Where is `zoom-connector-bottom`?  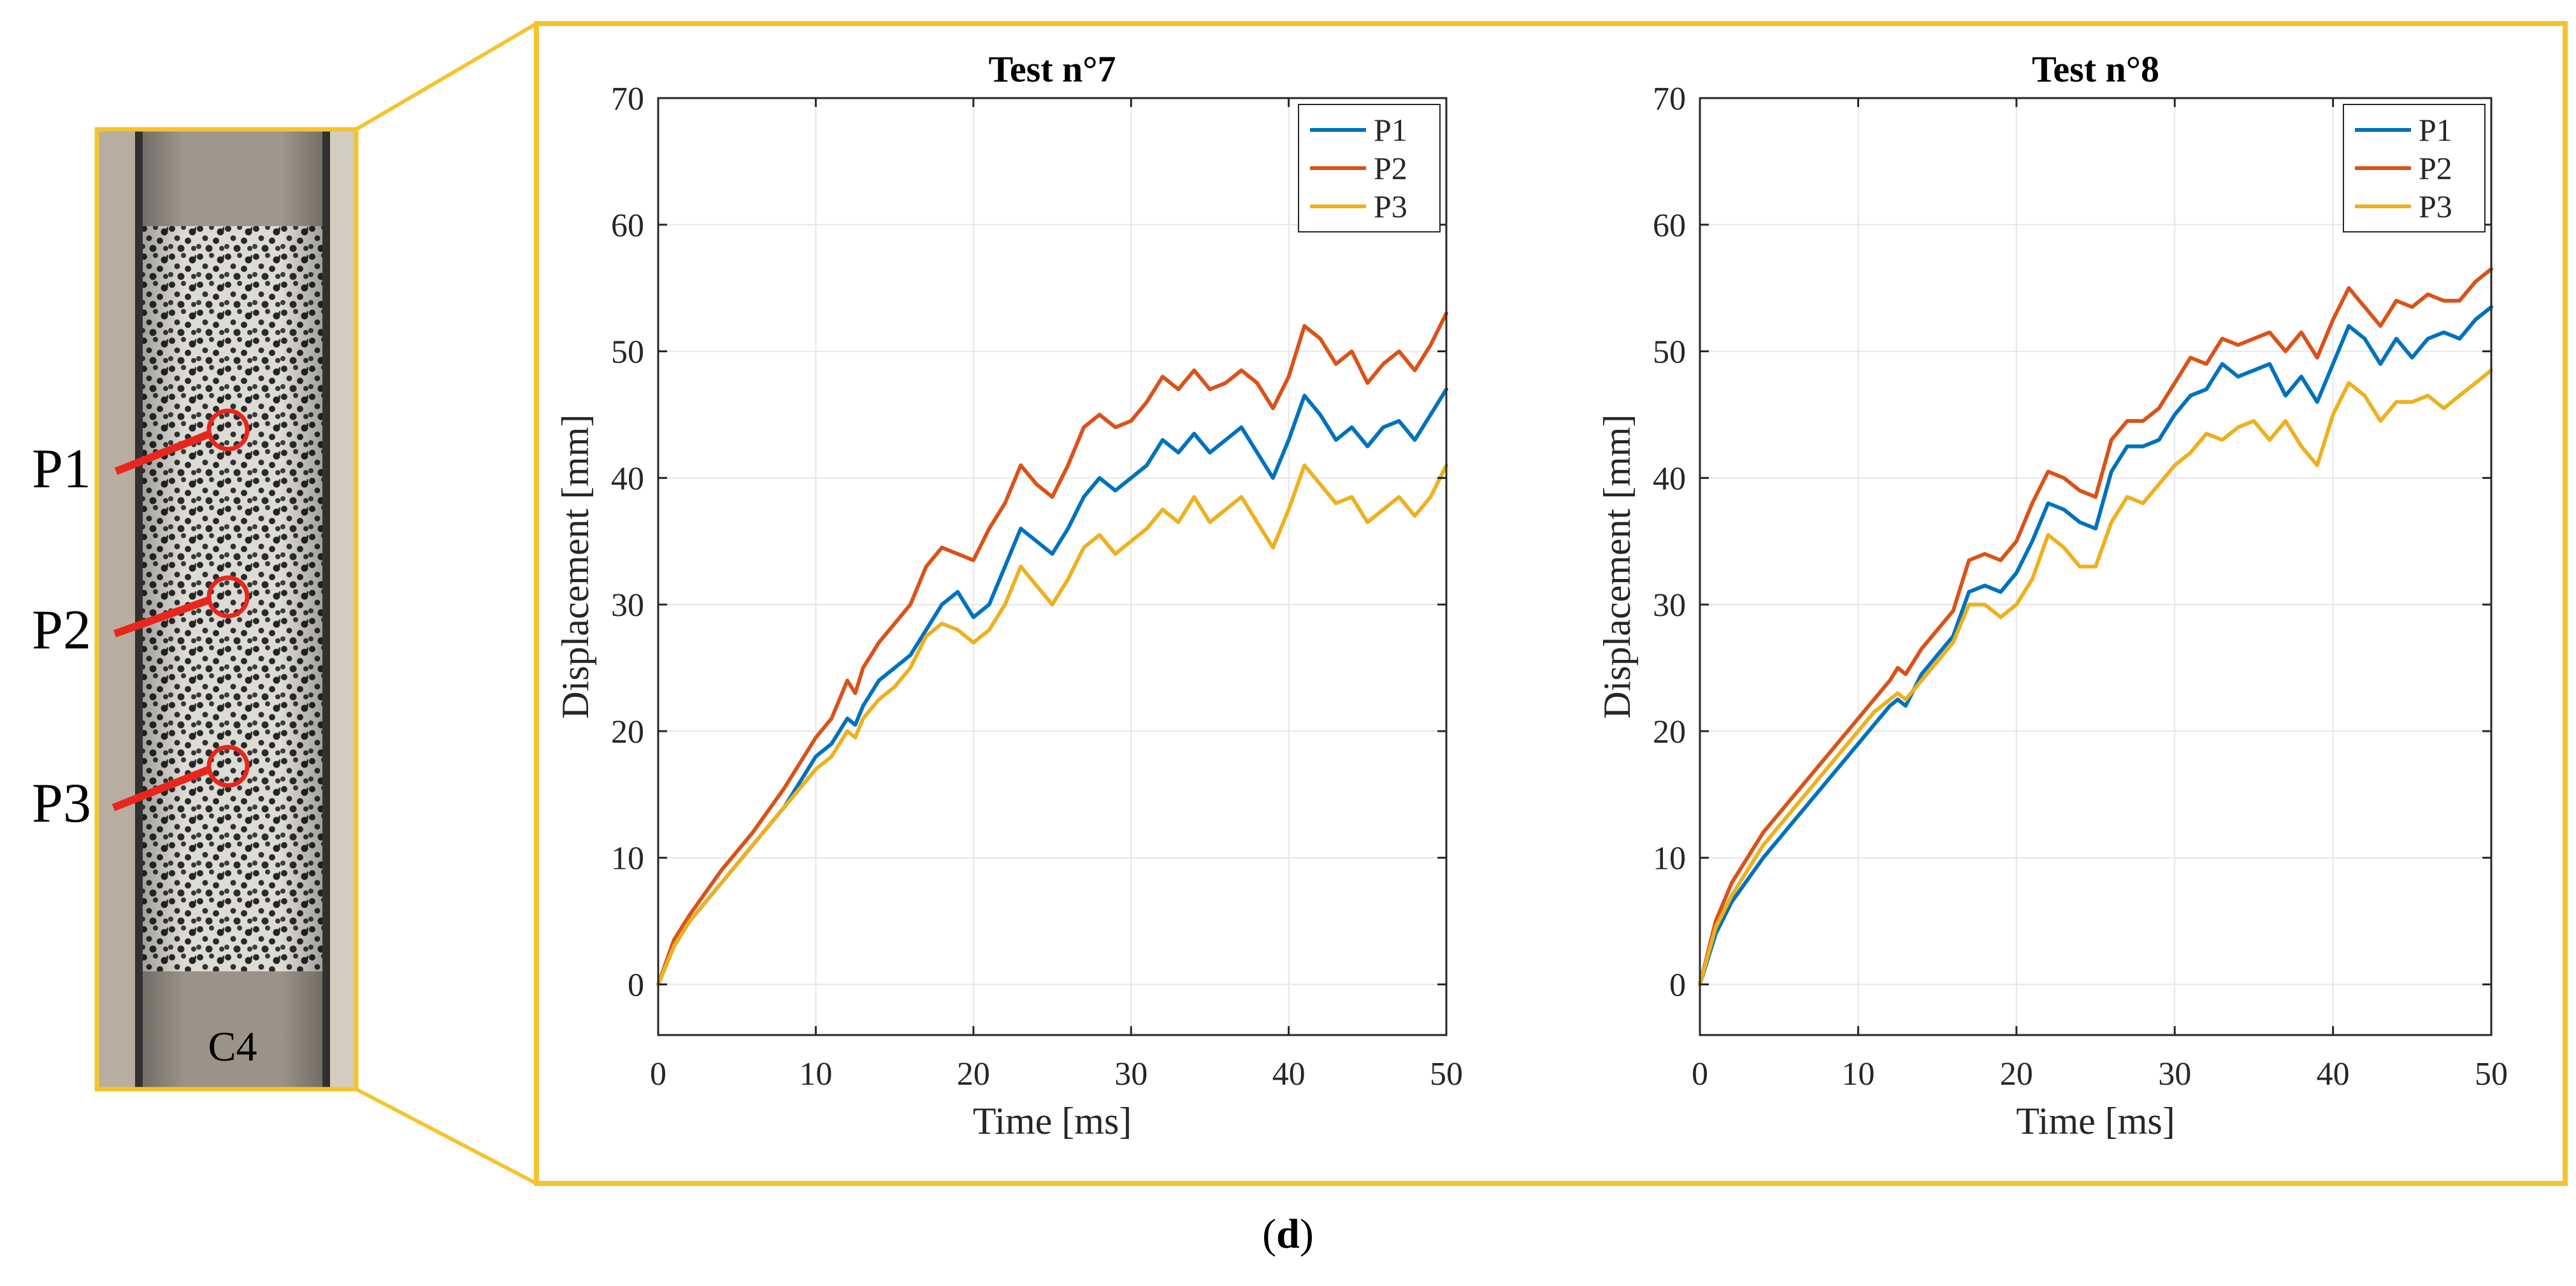
zoom-connector-bottom is located at coordinates (446, 1136).